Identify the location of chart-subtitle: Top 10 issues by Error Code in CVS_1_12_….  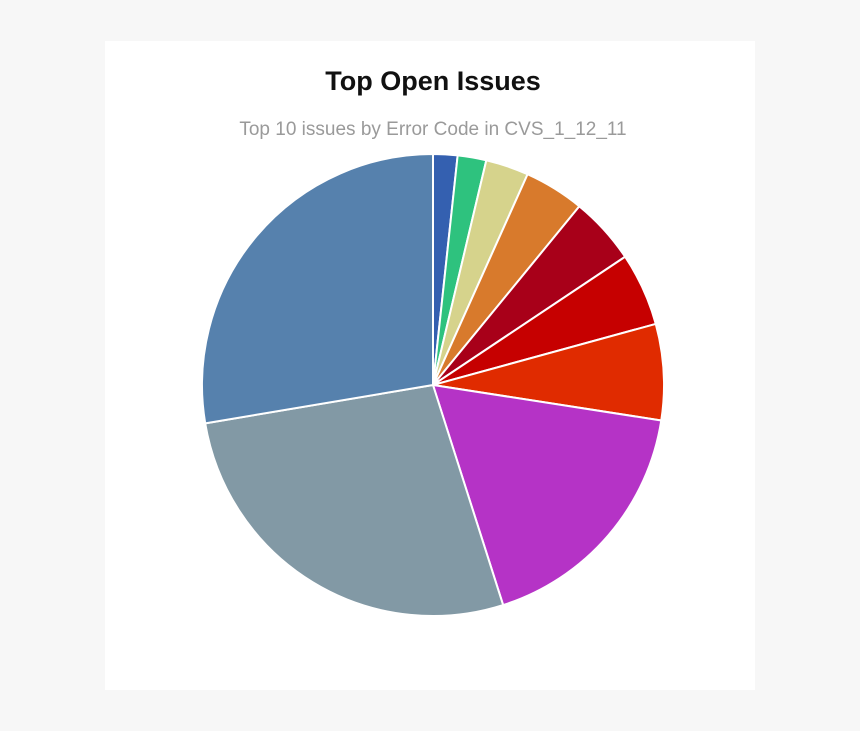
(432, 129).